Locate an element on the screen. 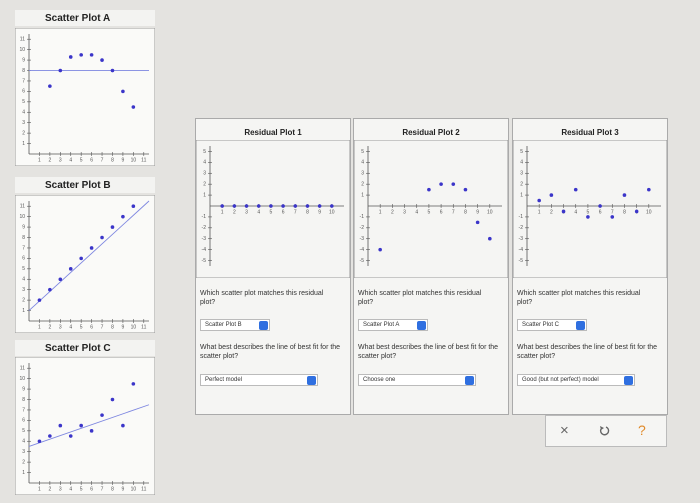 This screenshot has width=700, height=503. fit-line is located at coordinates (89, 255).